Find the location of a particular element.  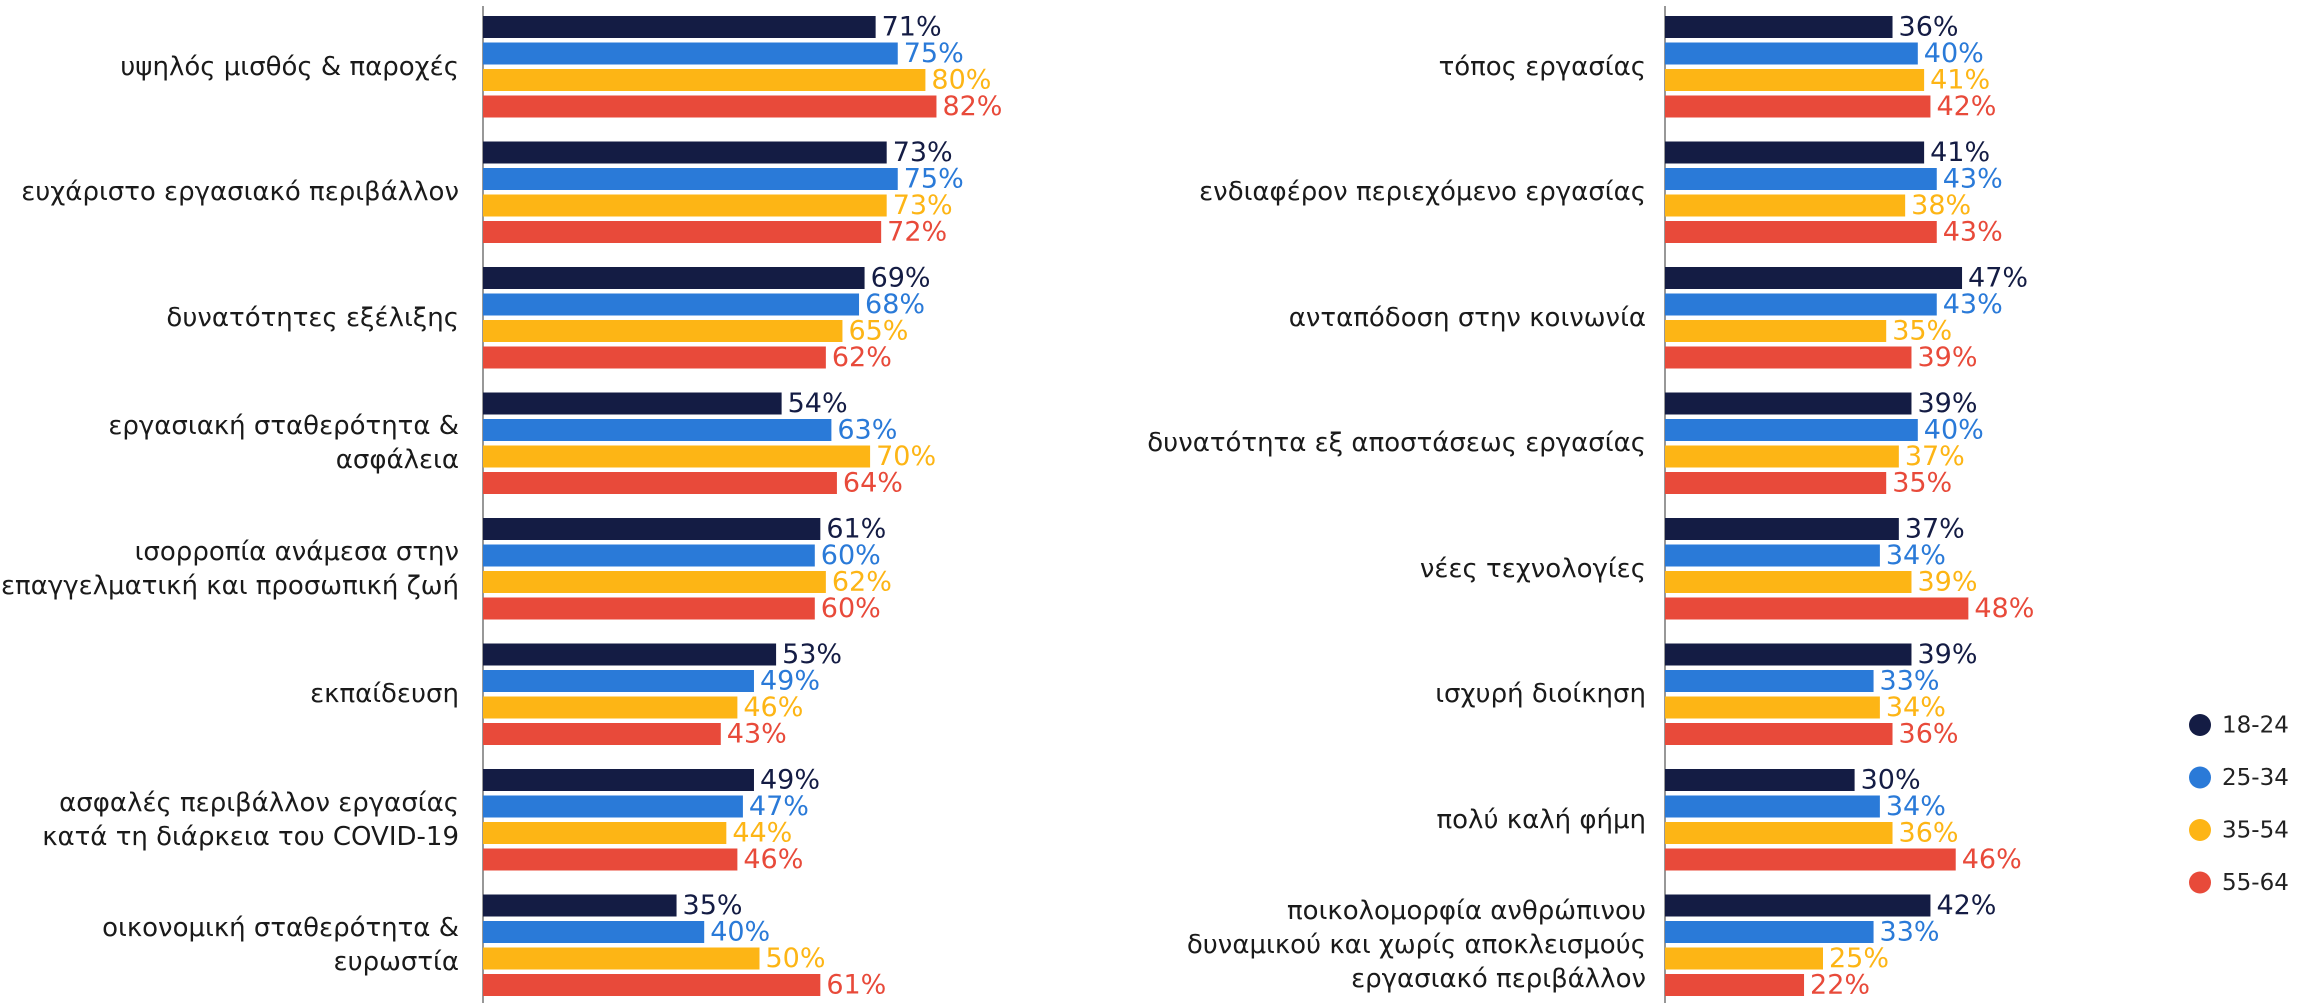

value-label: 69% is located at coordinates (901, 278).